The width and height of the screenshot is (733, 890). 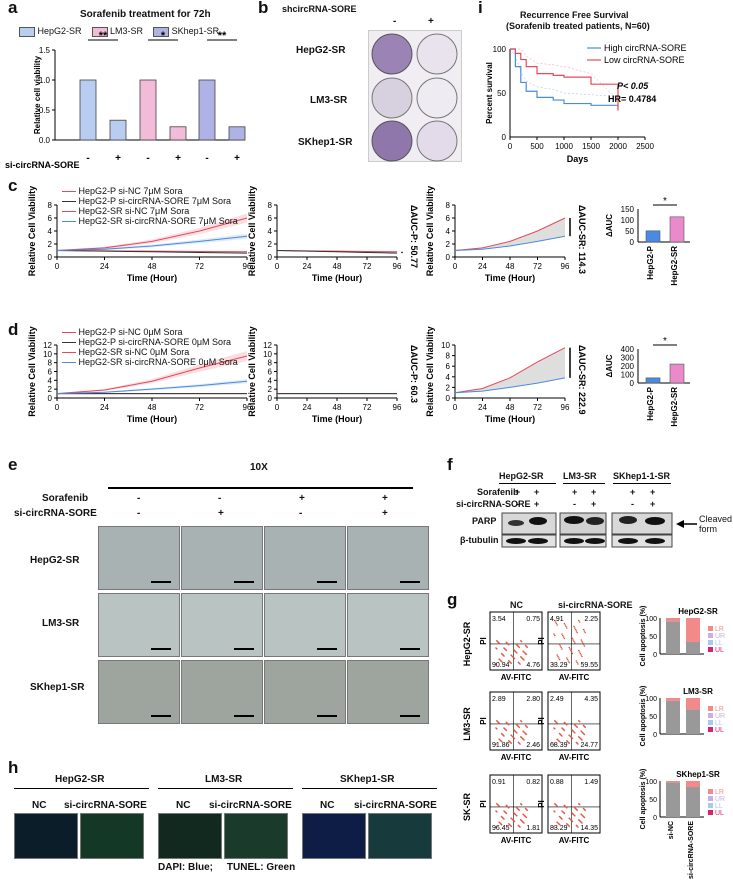 I want to click on stat-label: P< 0.05, so click(x=633, y=86).